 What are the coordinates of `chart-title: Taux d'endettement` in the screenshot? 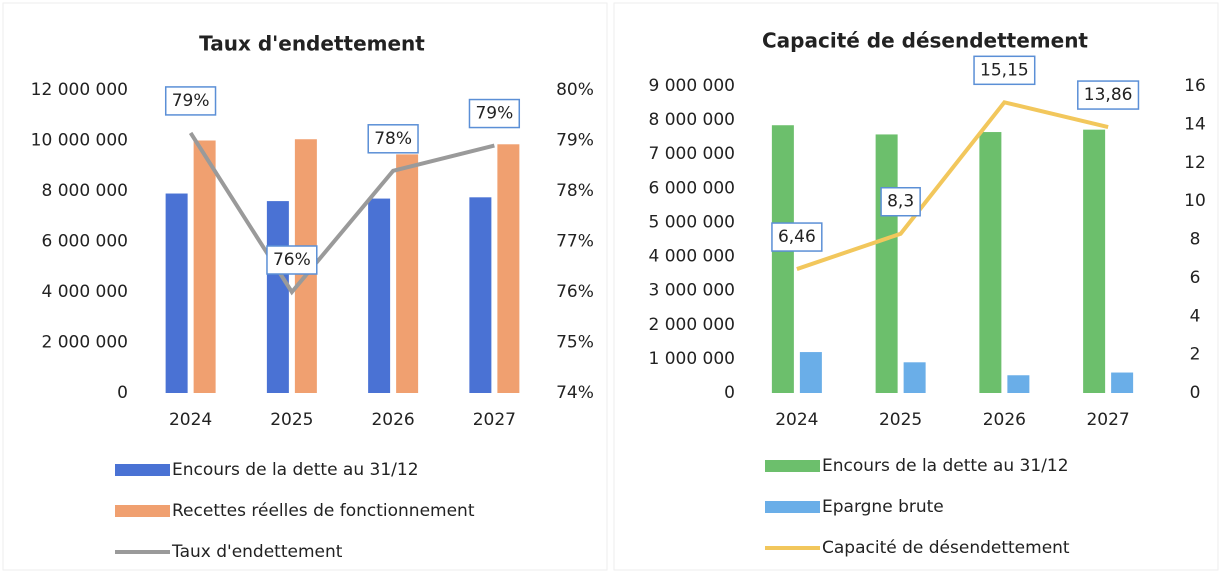 It's located at (312, 44).